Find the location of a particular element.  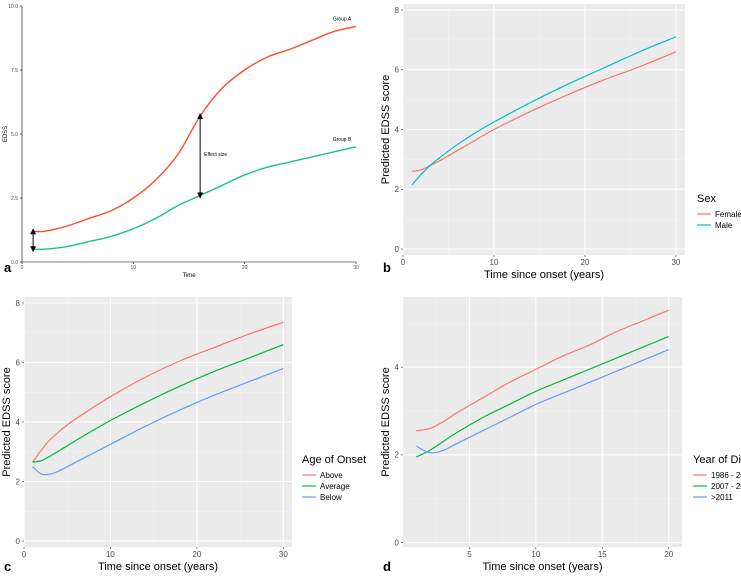

panel-letter: b is located at coordinates (387, 267).